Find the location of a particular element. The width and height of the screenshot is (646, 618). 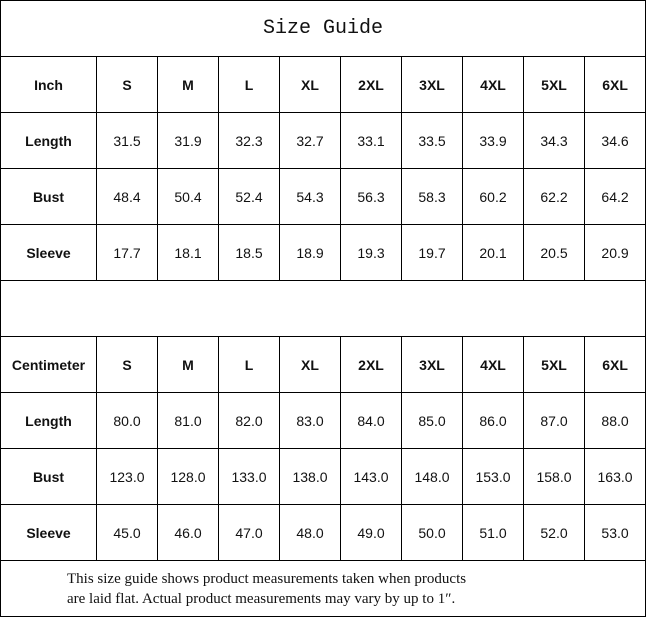

measurement-cell: 52.0 is located at coordinates (554, 532).